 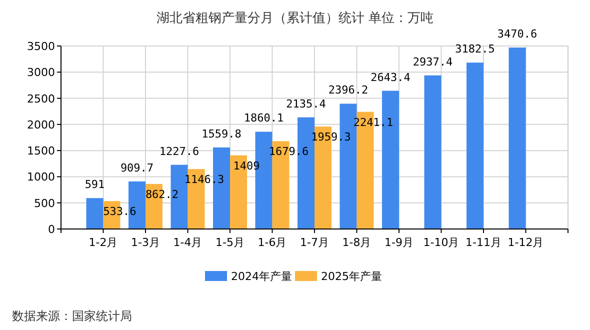 What do you see at coordinates (399, 242) in the screenshot?
I see `x-tick-label: 1-9月` at bounding box center [399, 242].